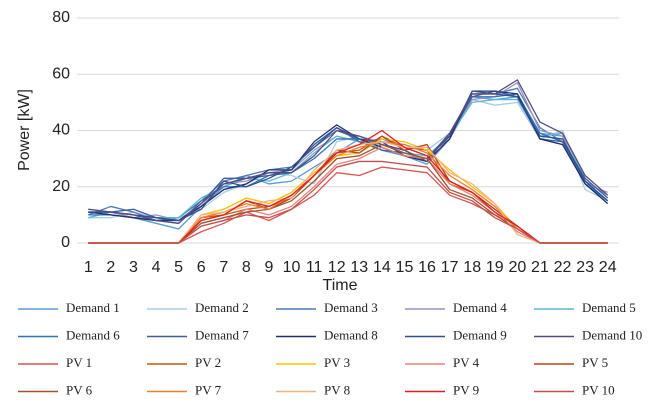 The width and height of the screenshot is (658, 405). Describe the element at coordinates (61, 186) in the screenshot. I see `y-tick-label: 20` at that location.